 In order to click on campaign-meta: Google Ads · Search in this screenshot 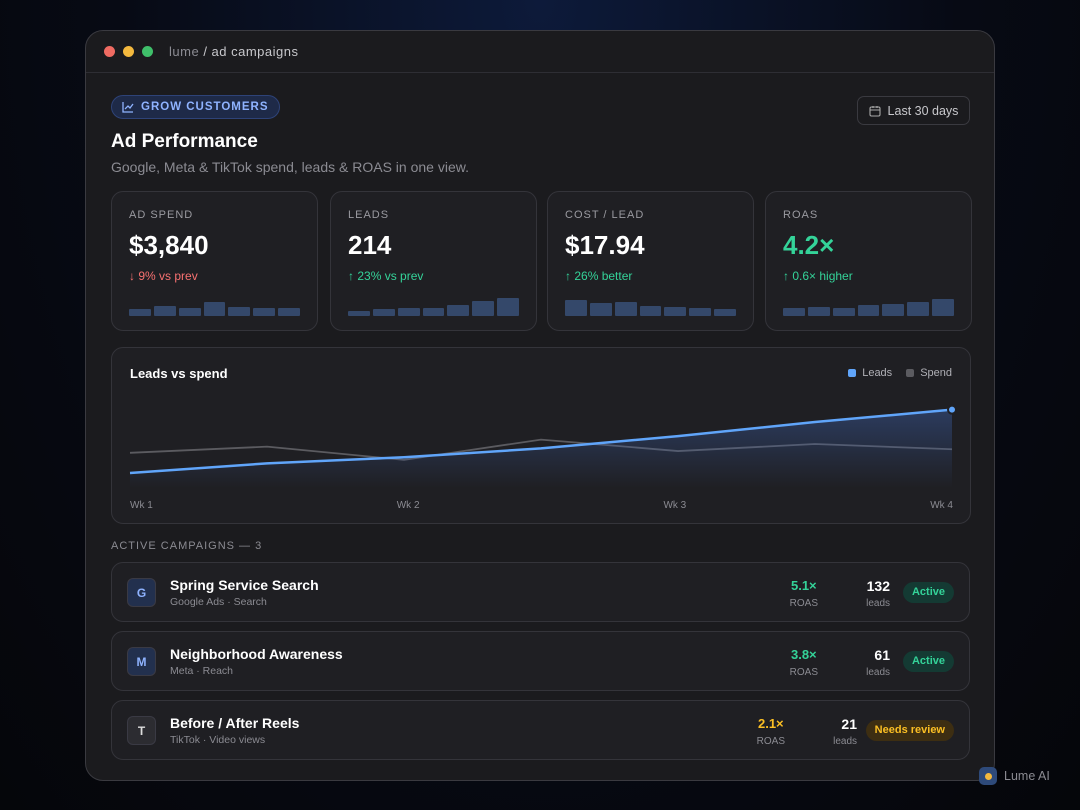, I will do `click(218, 602)`.